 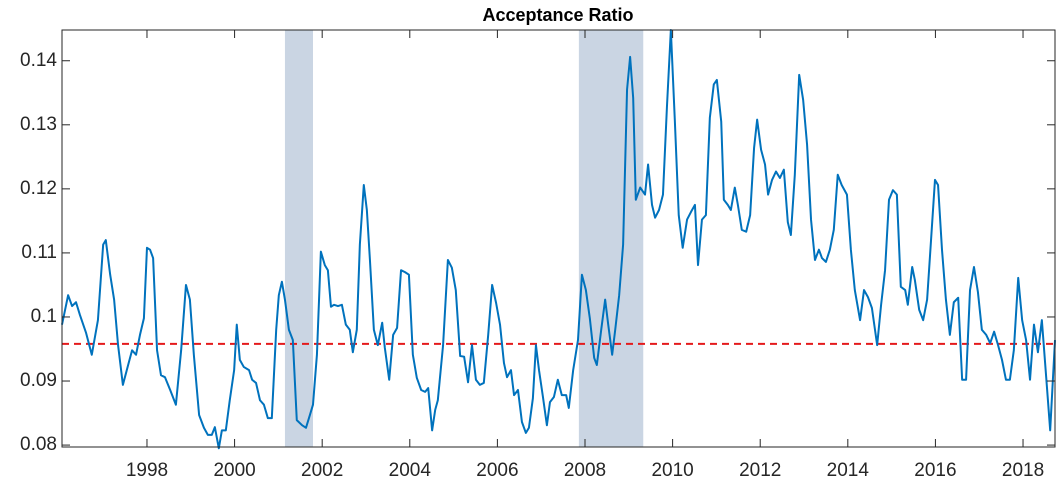 I want to click on x-tick-label: 2004, so click(x=410, y=470).